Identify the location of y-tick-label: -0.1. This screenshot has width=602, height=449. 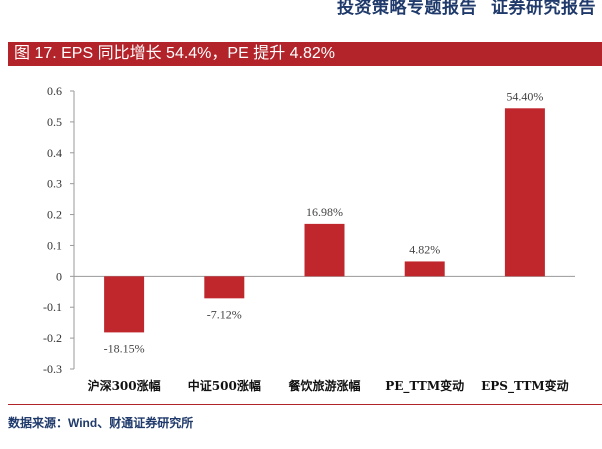
(52, 307).